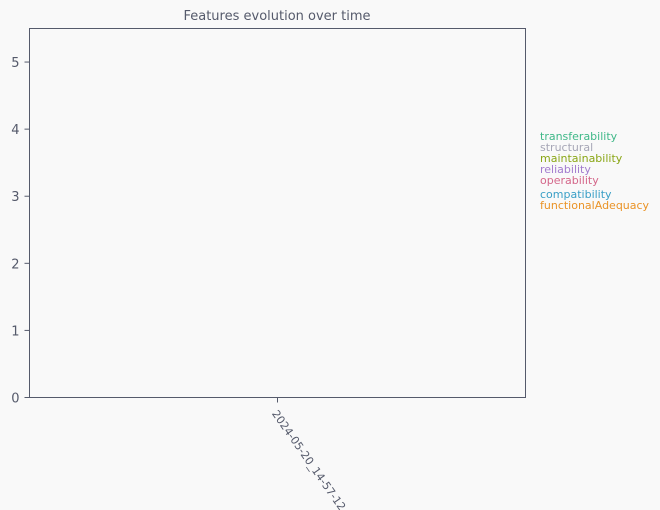  What do you see at coordinates (20, 231) in the screenshot?
I see `y-axis: 0 1 2 3 4 5` at bounding box center [20, 231].